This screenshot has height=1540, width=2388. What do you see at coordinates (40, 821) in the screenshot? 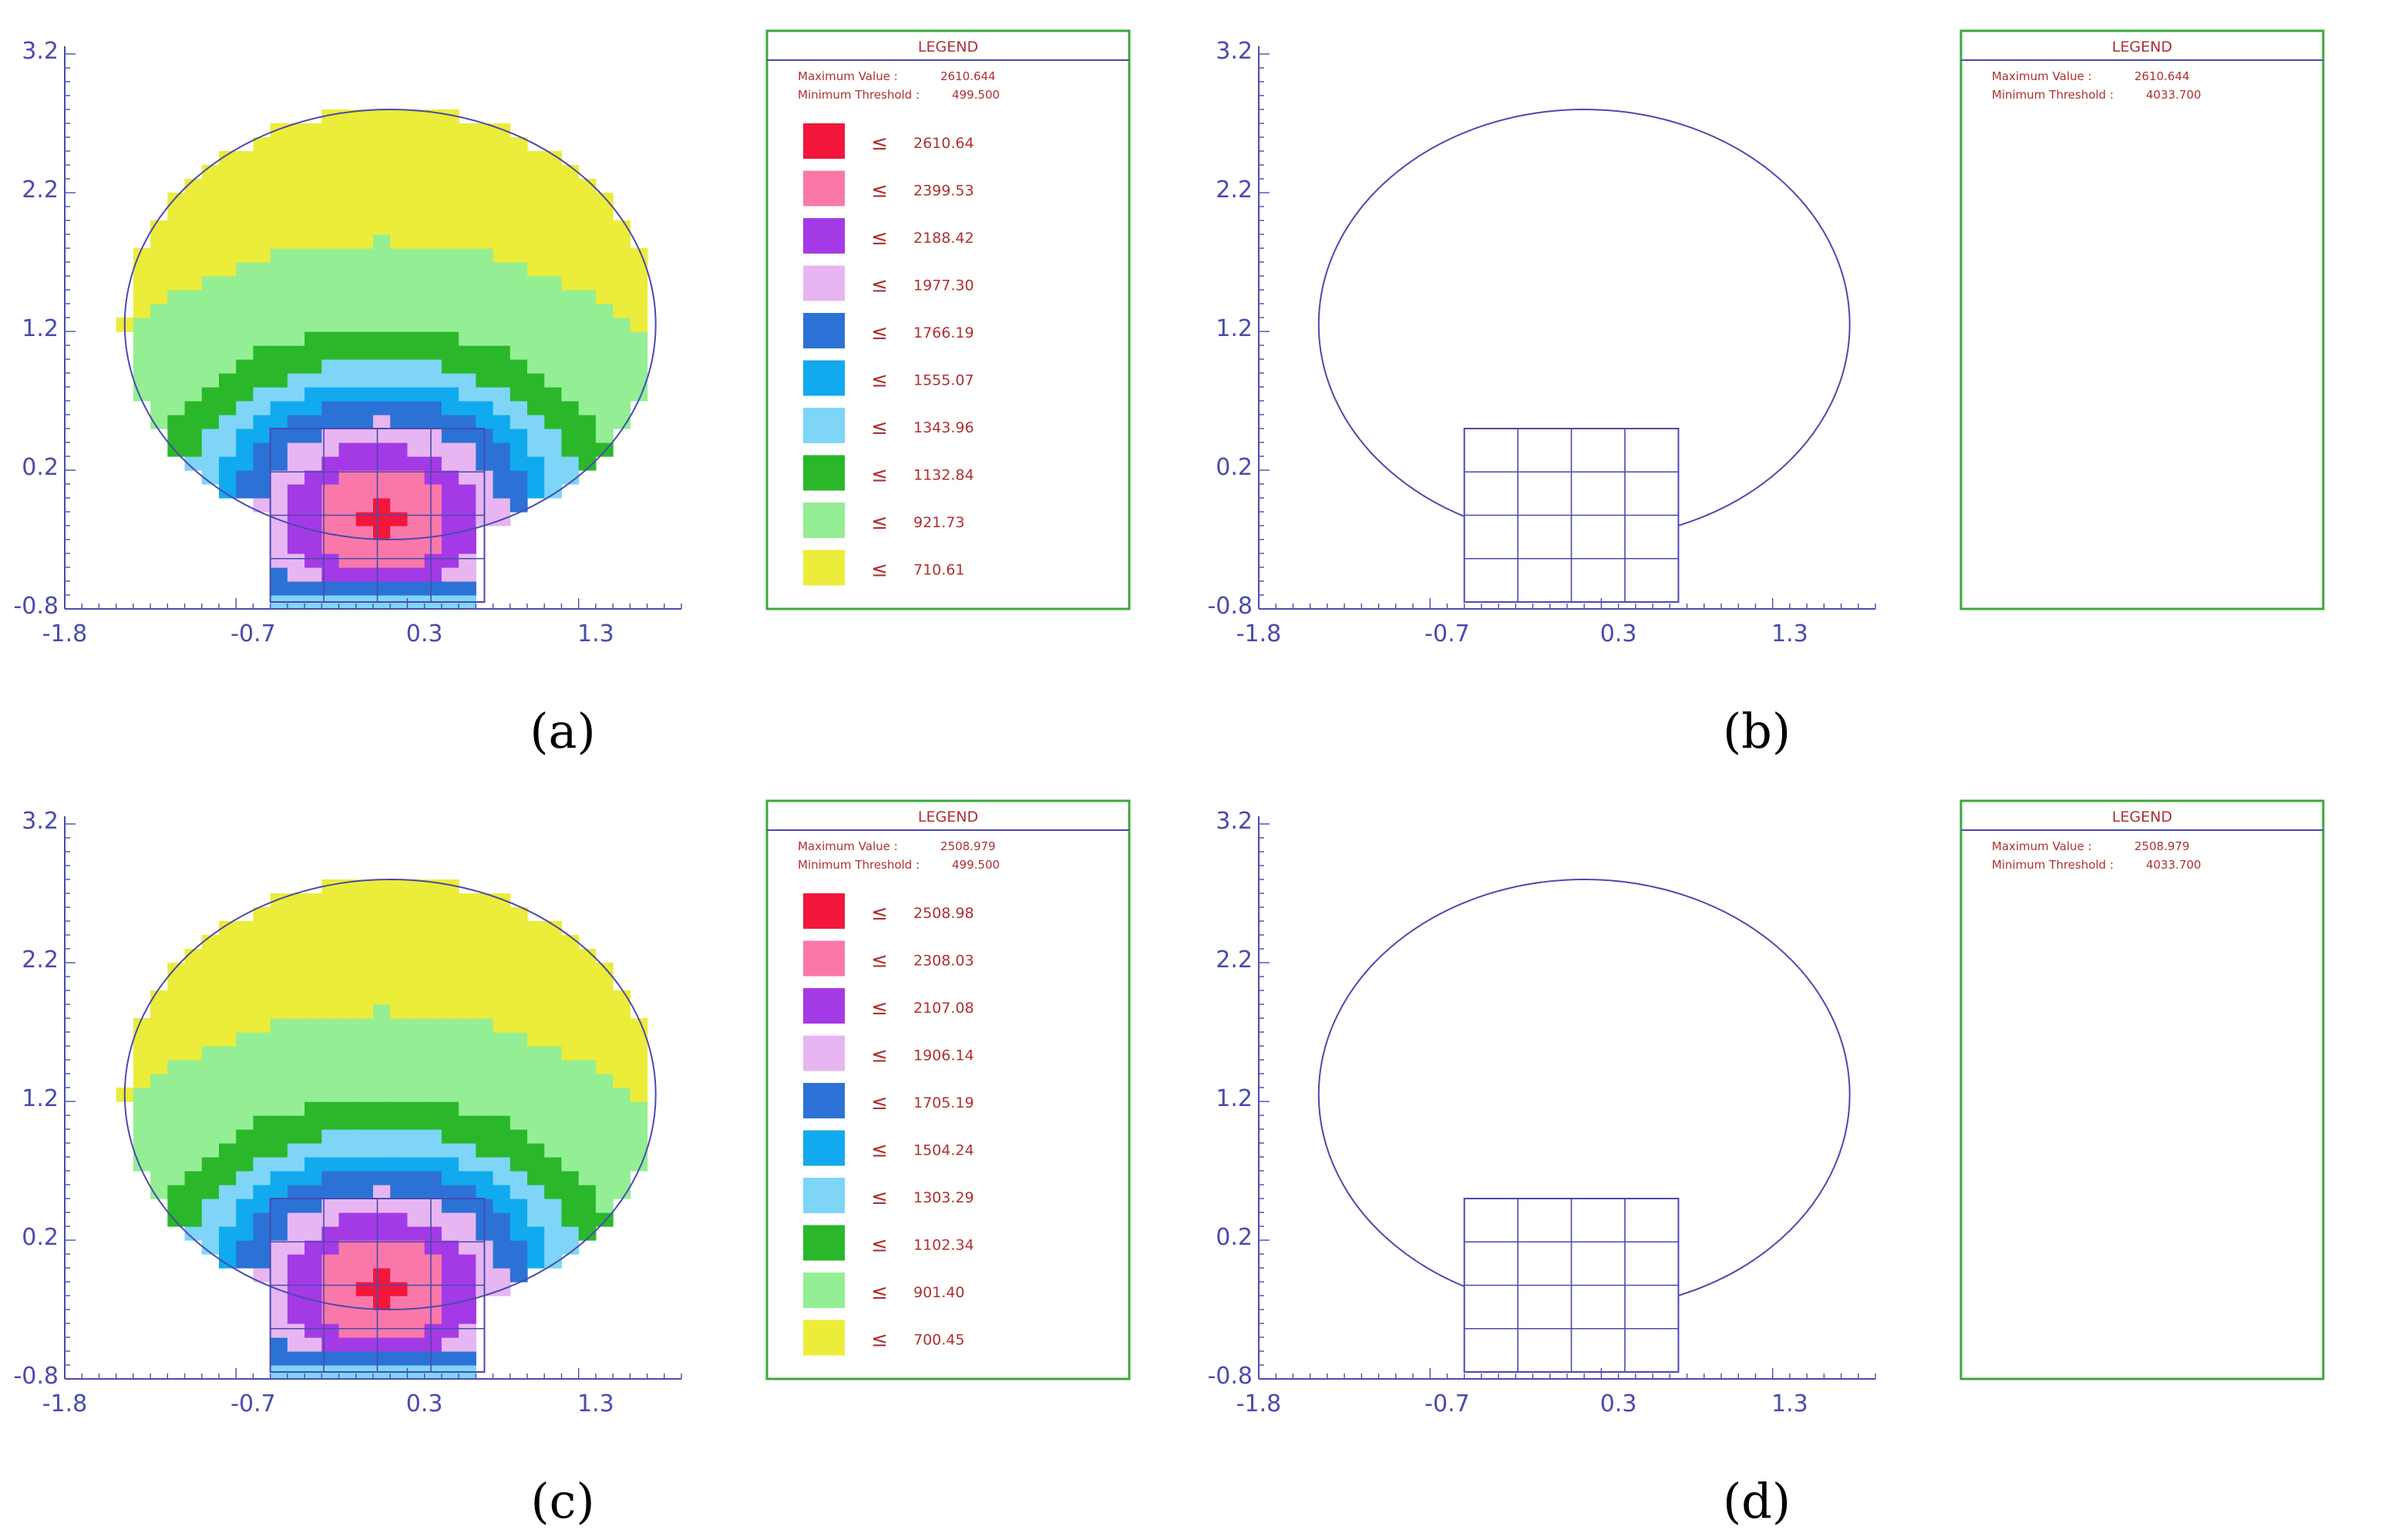
I see `y-tick-label: 3.2` at bounding box center [40, 821].